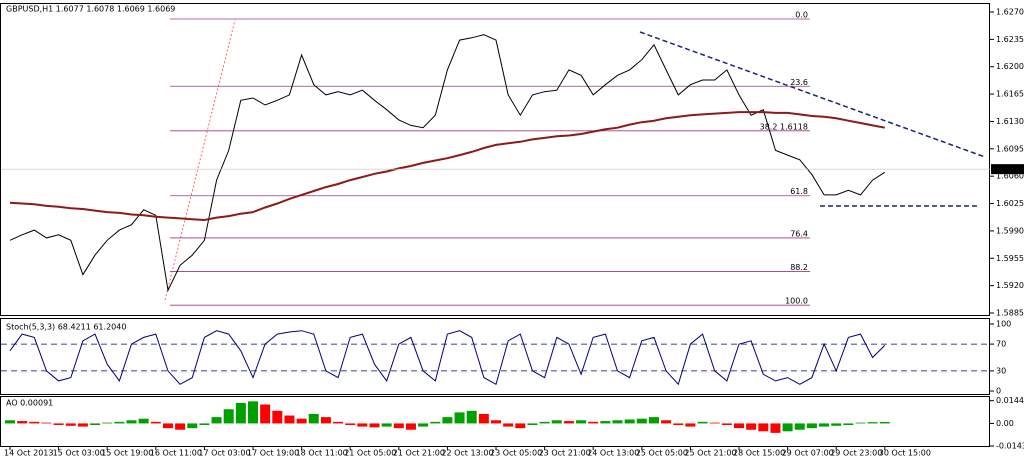 The height and width of the screenshot is (459, 1024). I want to click on fib-label: 23.6, so click(799, 82).